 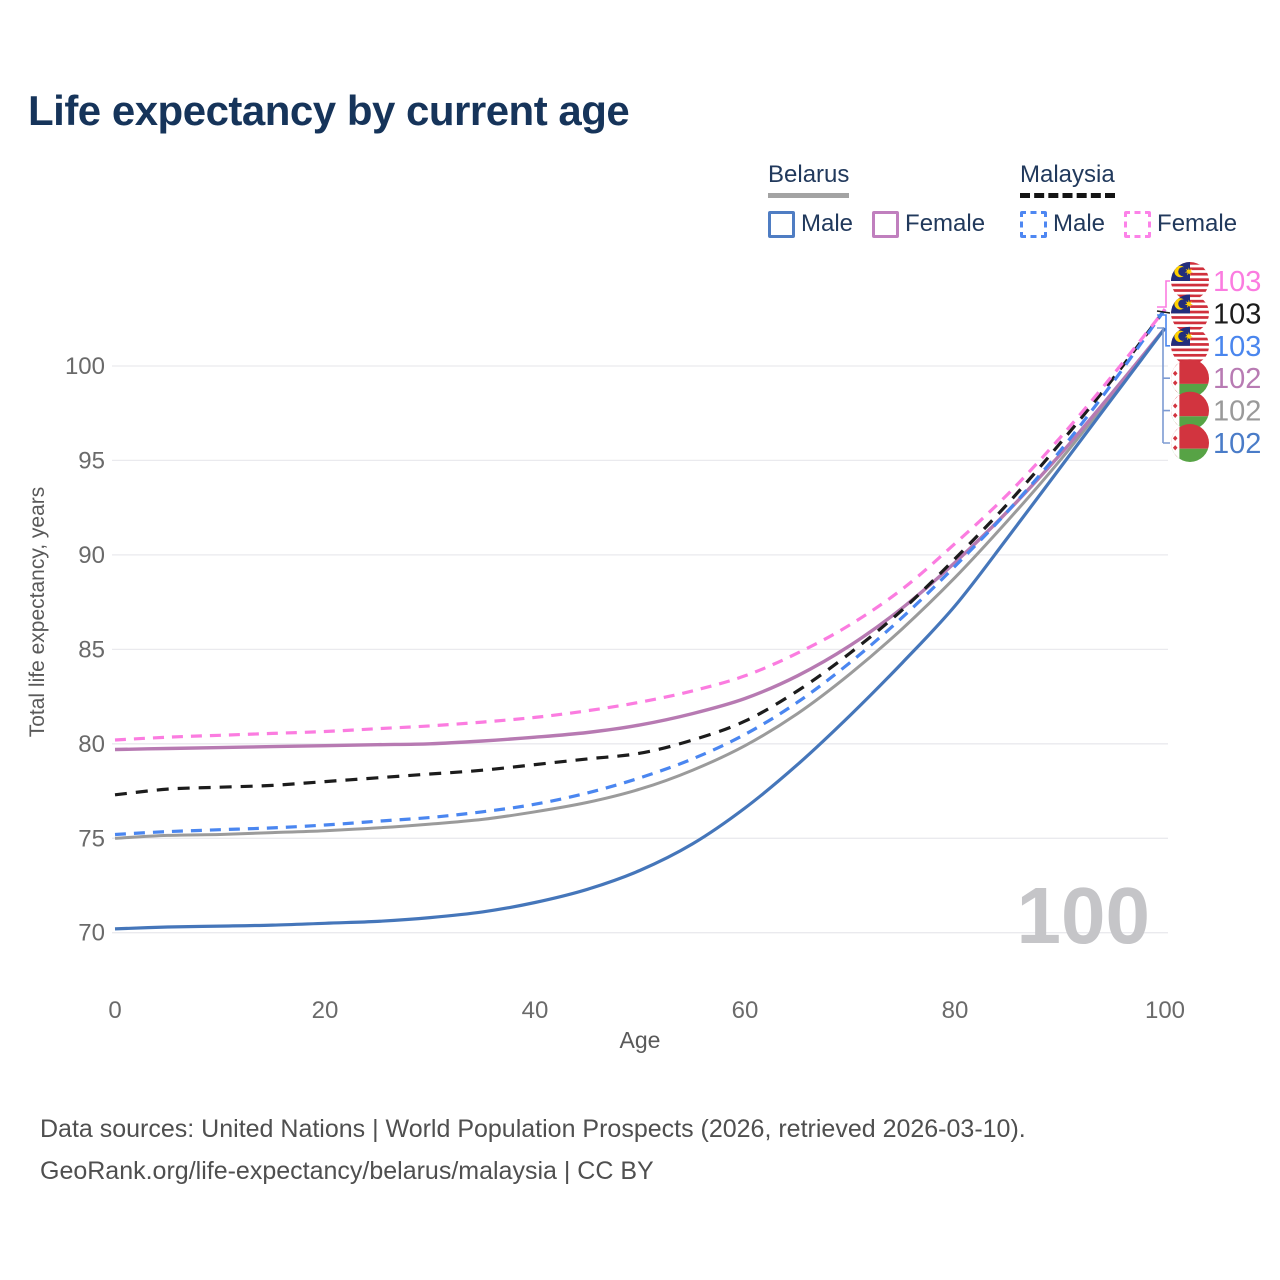 I want to click on y-tick-label: 80, so click(x=91, y=744).